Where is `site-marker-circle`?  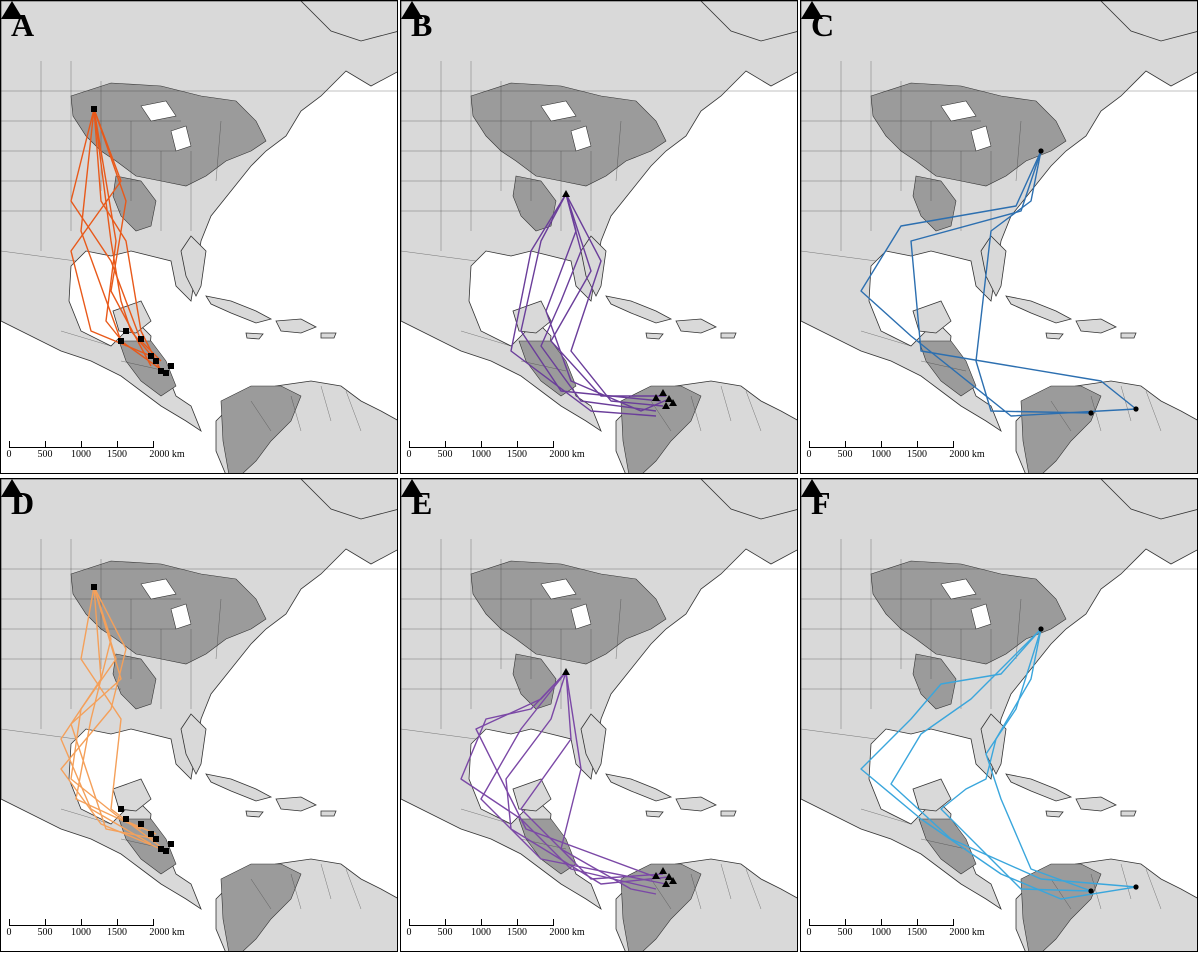 site-marker-circle is located at coordinates (1136, 409).